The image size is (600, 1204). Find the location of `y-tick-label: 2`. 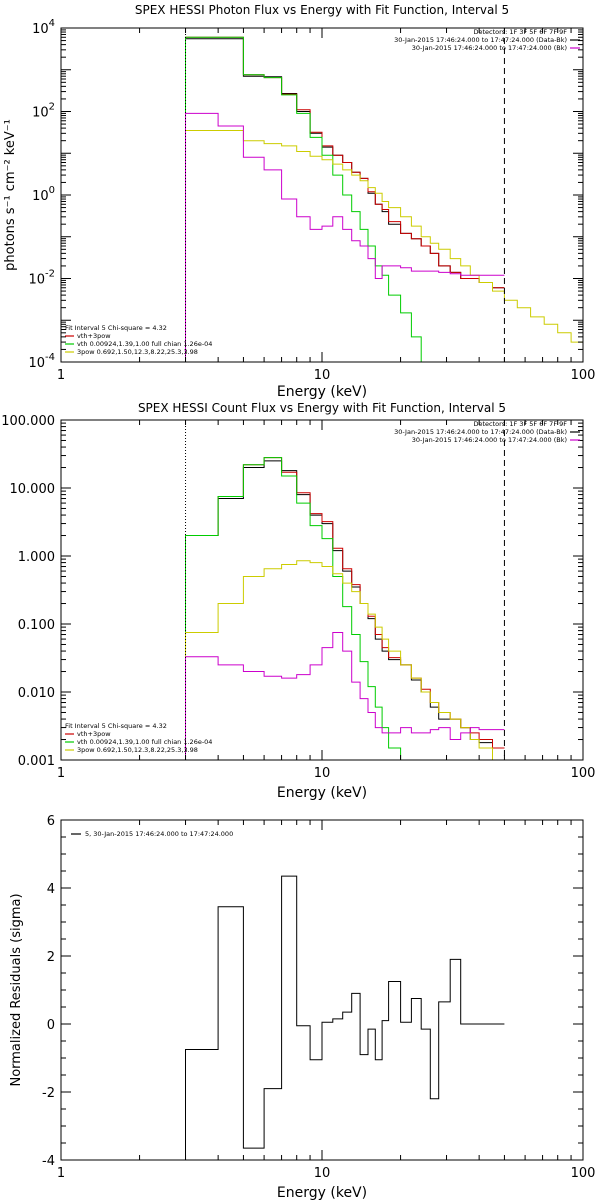

y-tick-label: 2 is located at coordinates (51, 957).